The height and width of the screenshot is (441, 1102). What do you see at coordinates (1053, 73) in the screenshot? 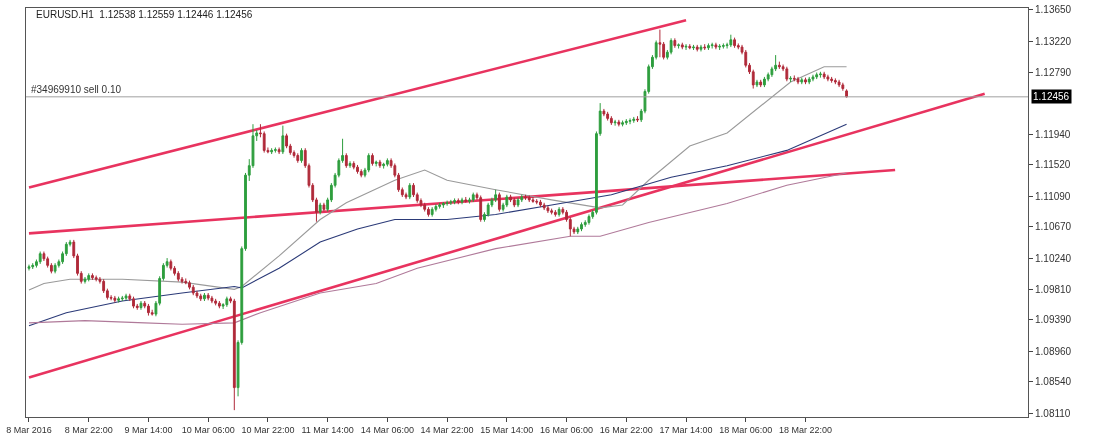
I see `y-tick-label: 1.12790` at bounding box center [1053, 73].